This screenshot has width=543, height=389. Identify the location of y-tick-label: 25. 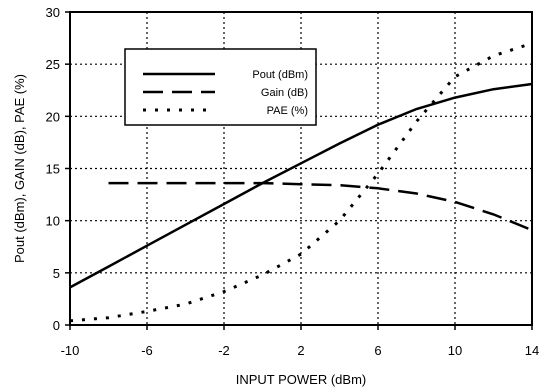
(53, 64).